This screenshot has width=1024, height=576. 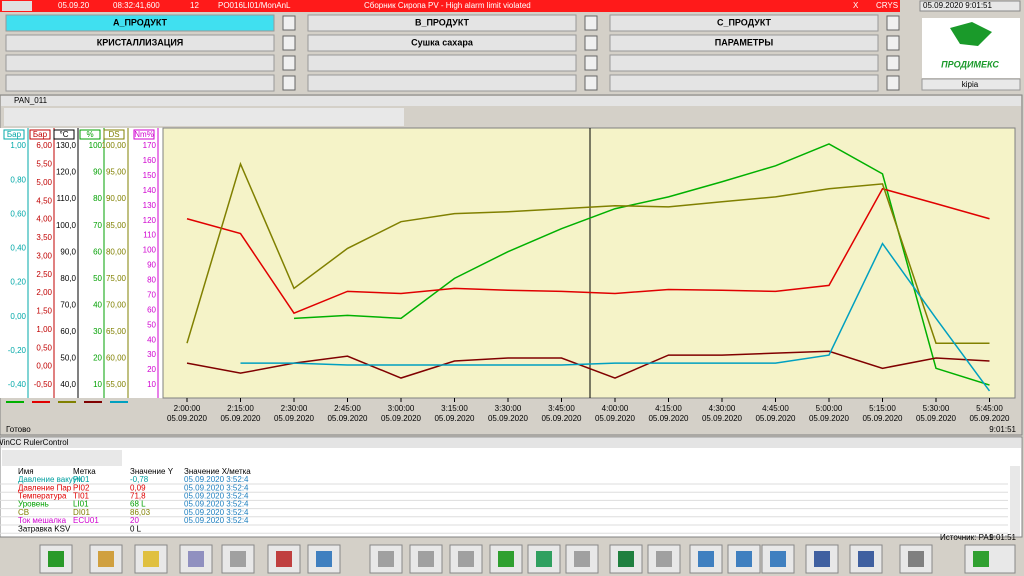 I want to click on axis-tick-label: 60,00, so click(x=116, y=358).